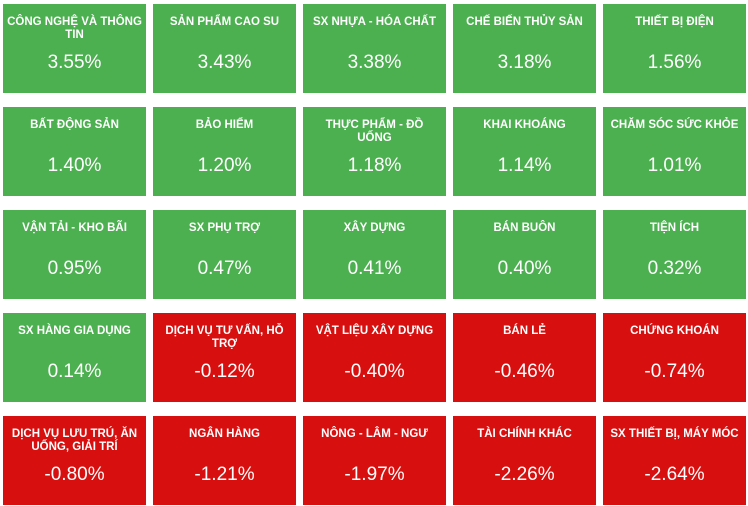  What do you see at coordinates (74, 254) in the screenshot?
I see `sector-tile: VẬN TẢI - KHO BÃI 0.95%` at bounding box center [74, 254].